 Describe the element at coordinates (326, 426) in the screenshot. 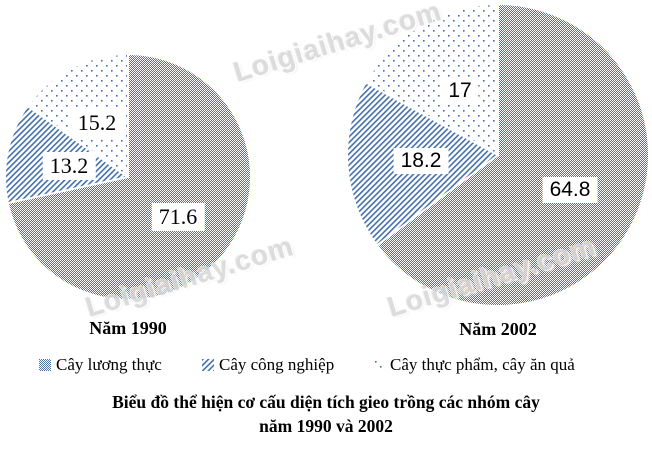

I see `caption-line-2: năm 1990 và 2002` at that location.